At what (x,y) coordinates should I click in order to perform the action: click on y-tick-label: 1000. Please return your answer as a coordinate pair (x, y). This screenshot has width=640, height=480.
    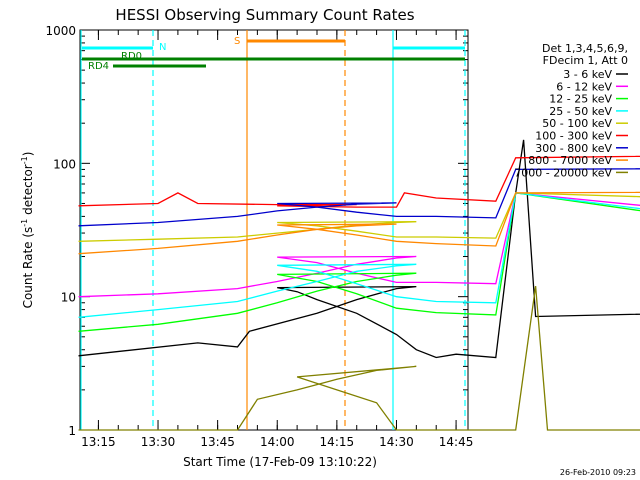
    Looking at the image, I should click on (60, 31).